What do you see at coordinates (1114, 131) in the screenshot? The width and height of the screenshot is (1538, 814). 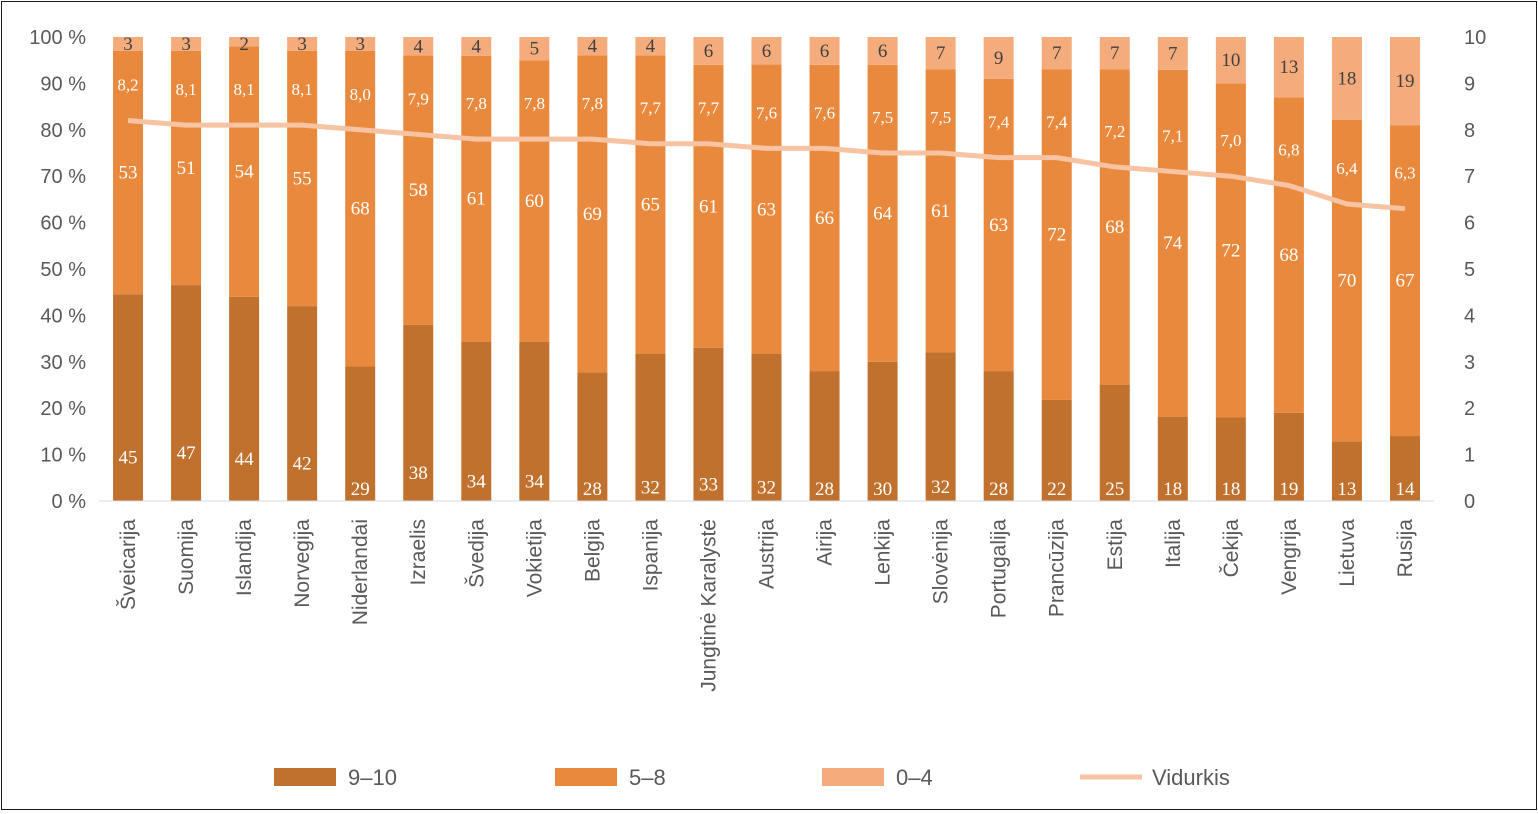 I see `average-value-label: 7,2` at bounding box center [1114, 131].